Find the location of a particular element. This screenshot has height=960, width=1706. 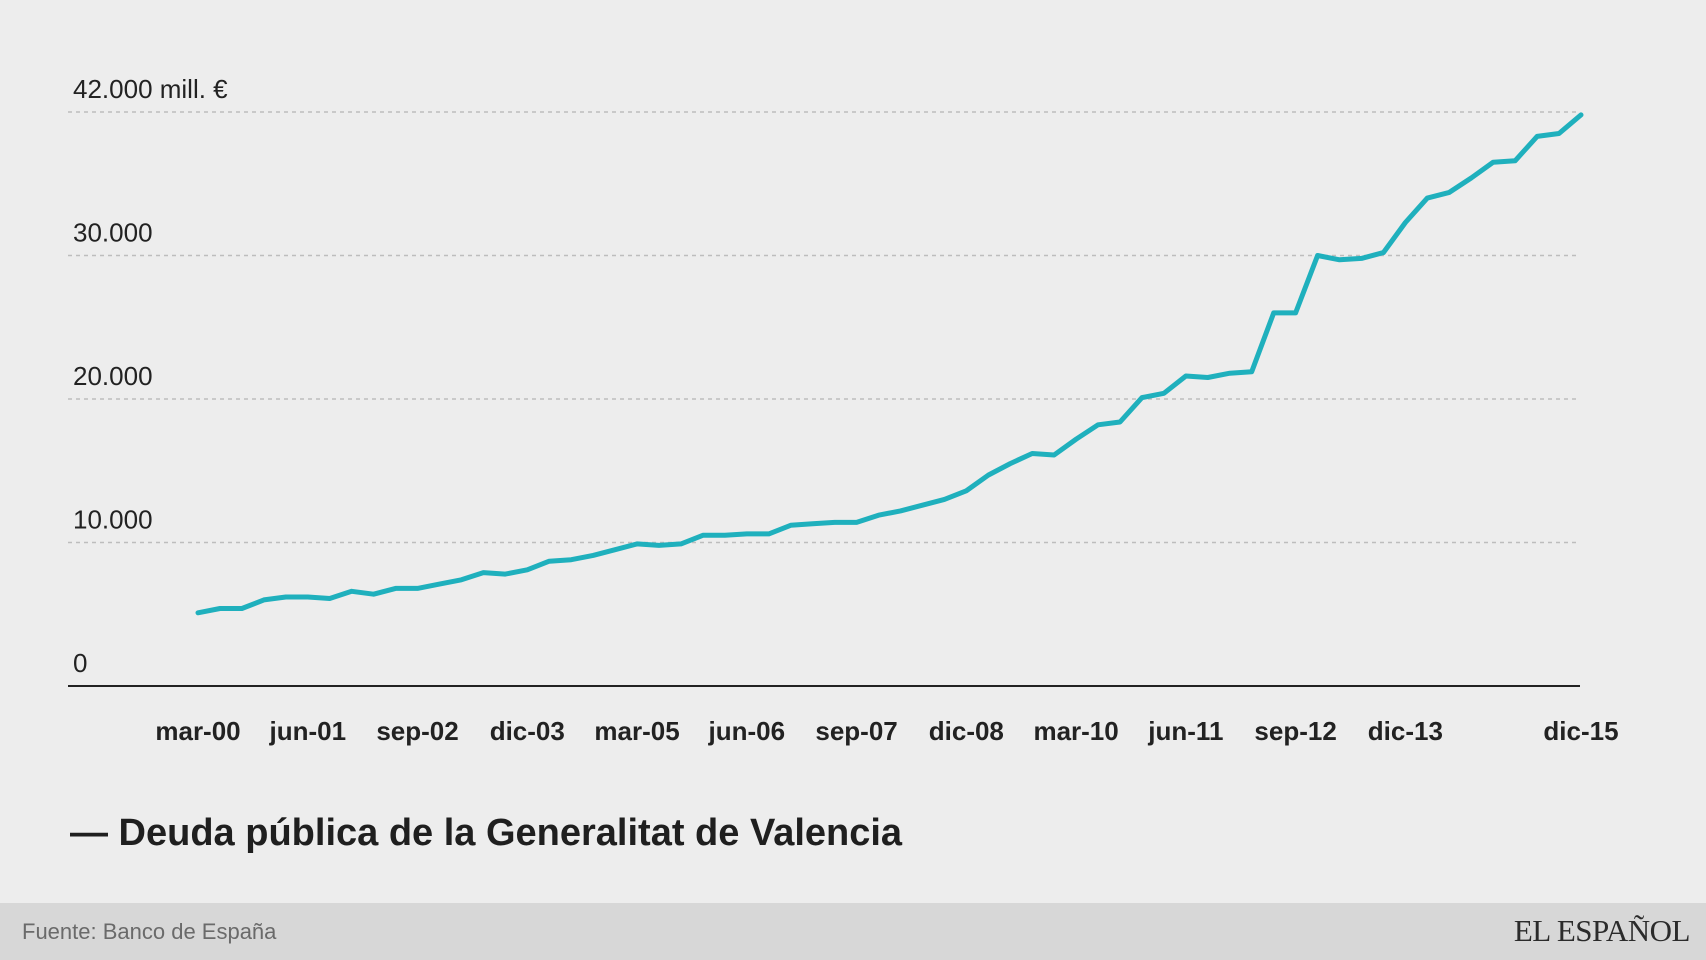

x-tick-label-5: jun-06 is located at coordinates (747, 731).